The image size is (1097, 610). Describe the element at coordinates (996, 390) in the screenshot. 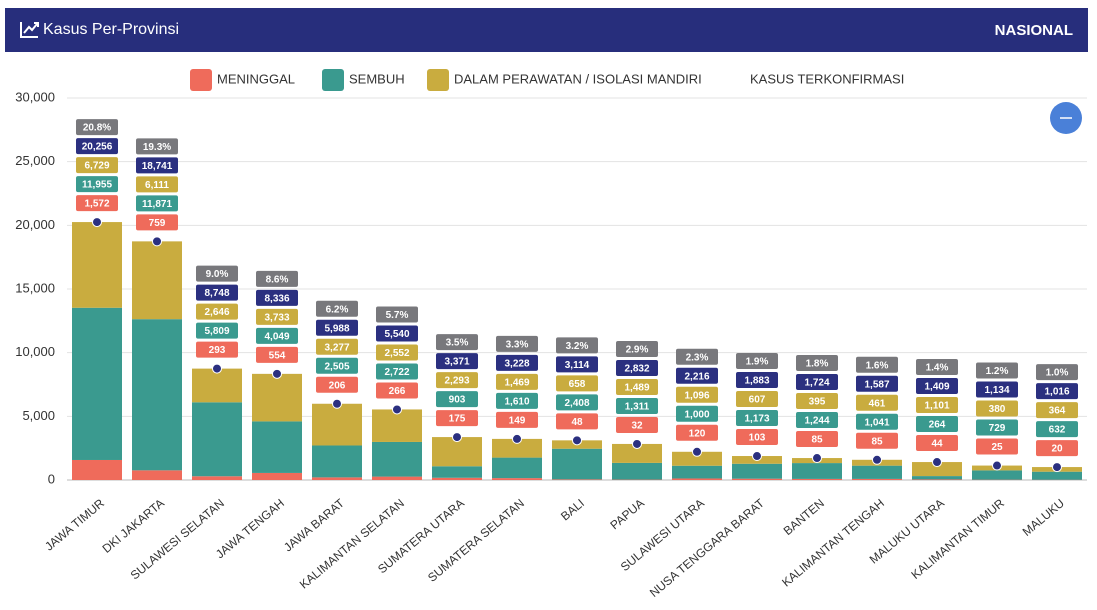

I see `total-label: 1,134` at that location.